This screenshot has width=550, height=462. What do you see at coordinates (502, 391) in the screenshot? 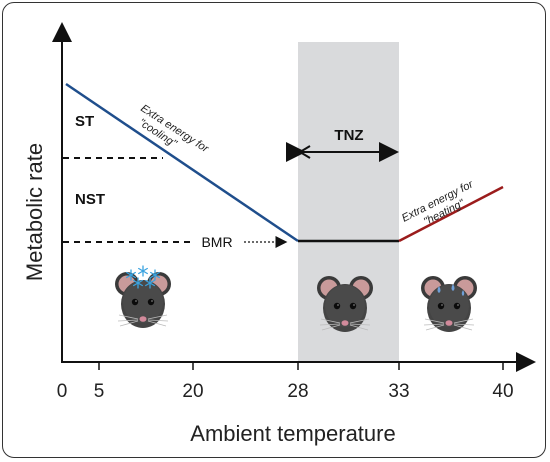
I see `x-tick-label-40: 40` at bounding box center [502, 391].